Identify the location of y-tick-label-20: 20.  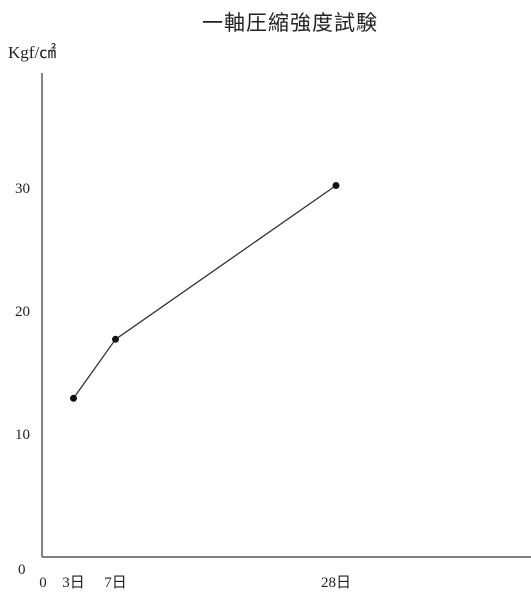
(22, 312).